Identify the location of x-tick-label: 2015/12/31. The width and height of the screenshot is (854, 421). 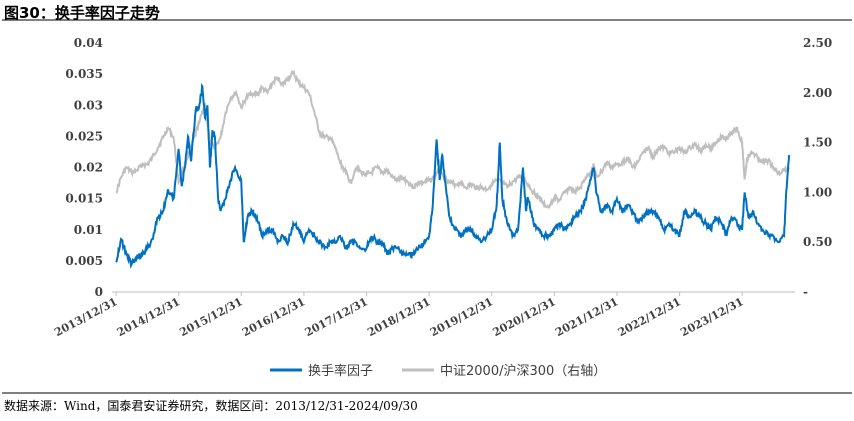
(210, 317).